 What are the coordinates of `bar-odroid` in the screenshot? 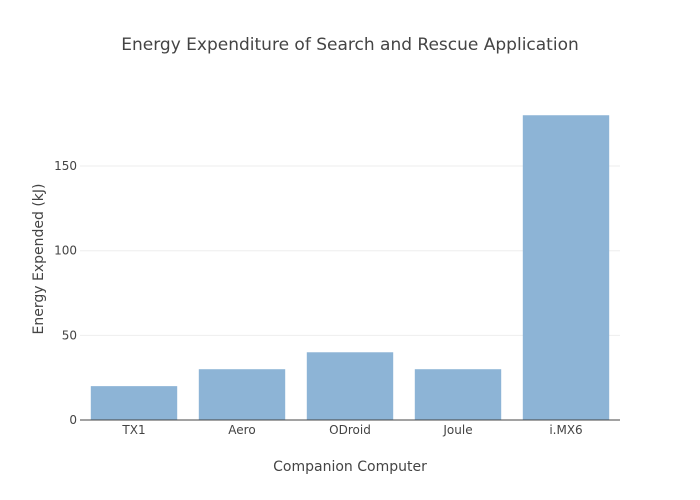 It's located at (350, 386).